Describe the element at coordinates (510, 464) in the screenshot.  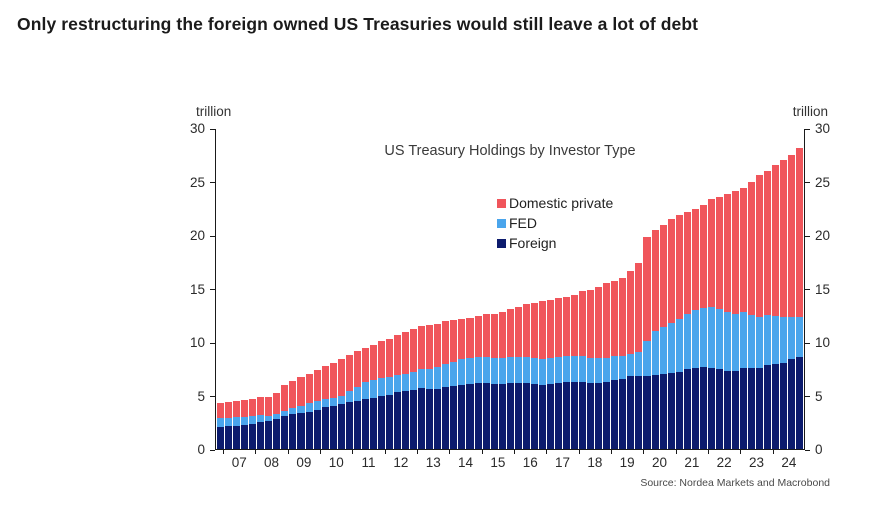
I see `x-axis-labels: 07 08 09 10 11 12 13 14 15 16 17 18 19 20 21 22 23 24` at that location.